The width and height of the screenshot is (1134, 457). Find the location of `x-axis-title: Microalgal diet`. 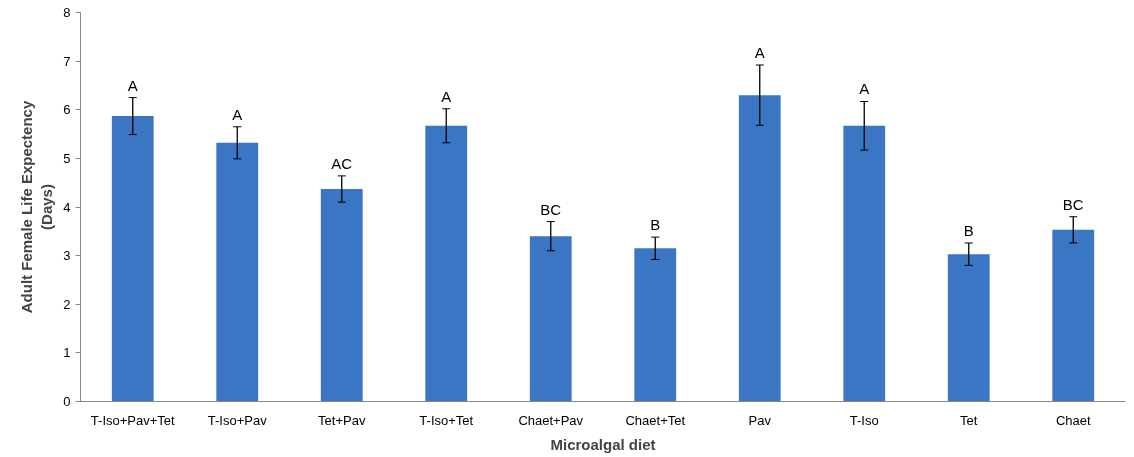

x-axis-title: Microalgal diet is located at coordinates (603, 444).